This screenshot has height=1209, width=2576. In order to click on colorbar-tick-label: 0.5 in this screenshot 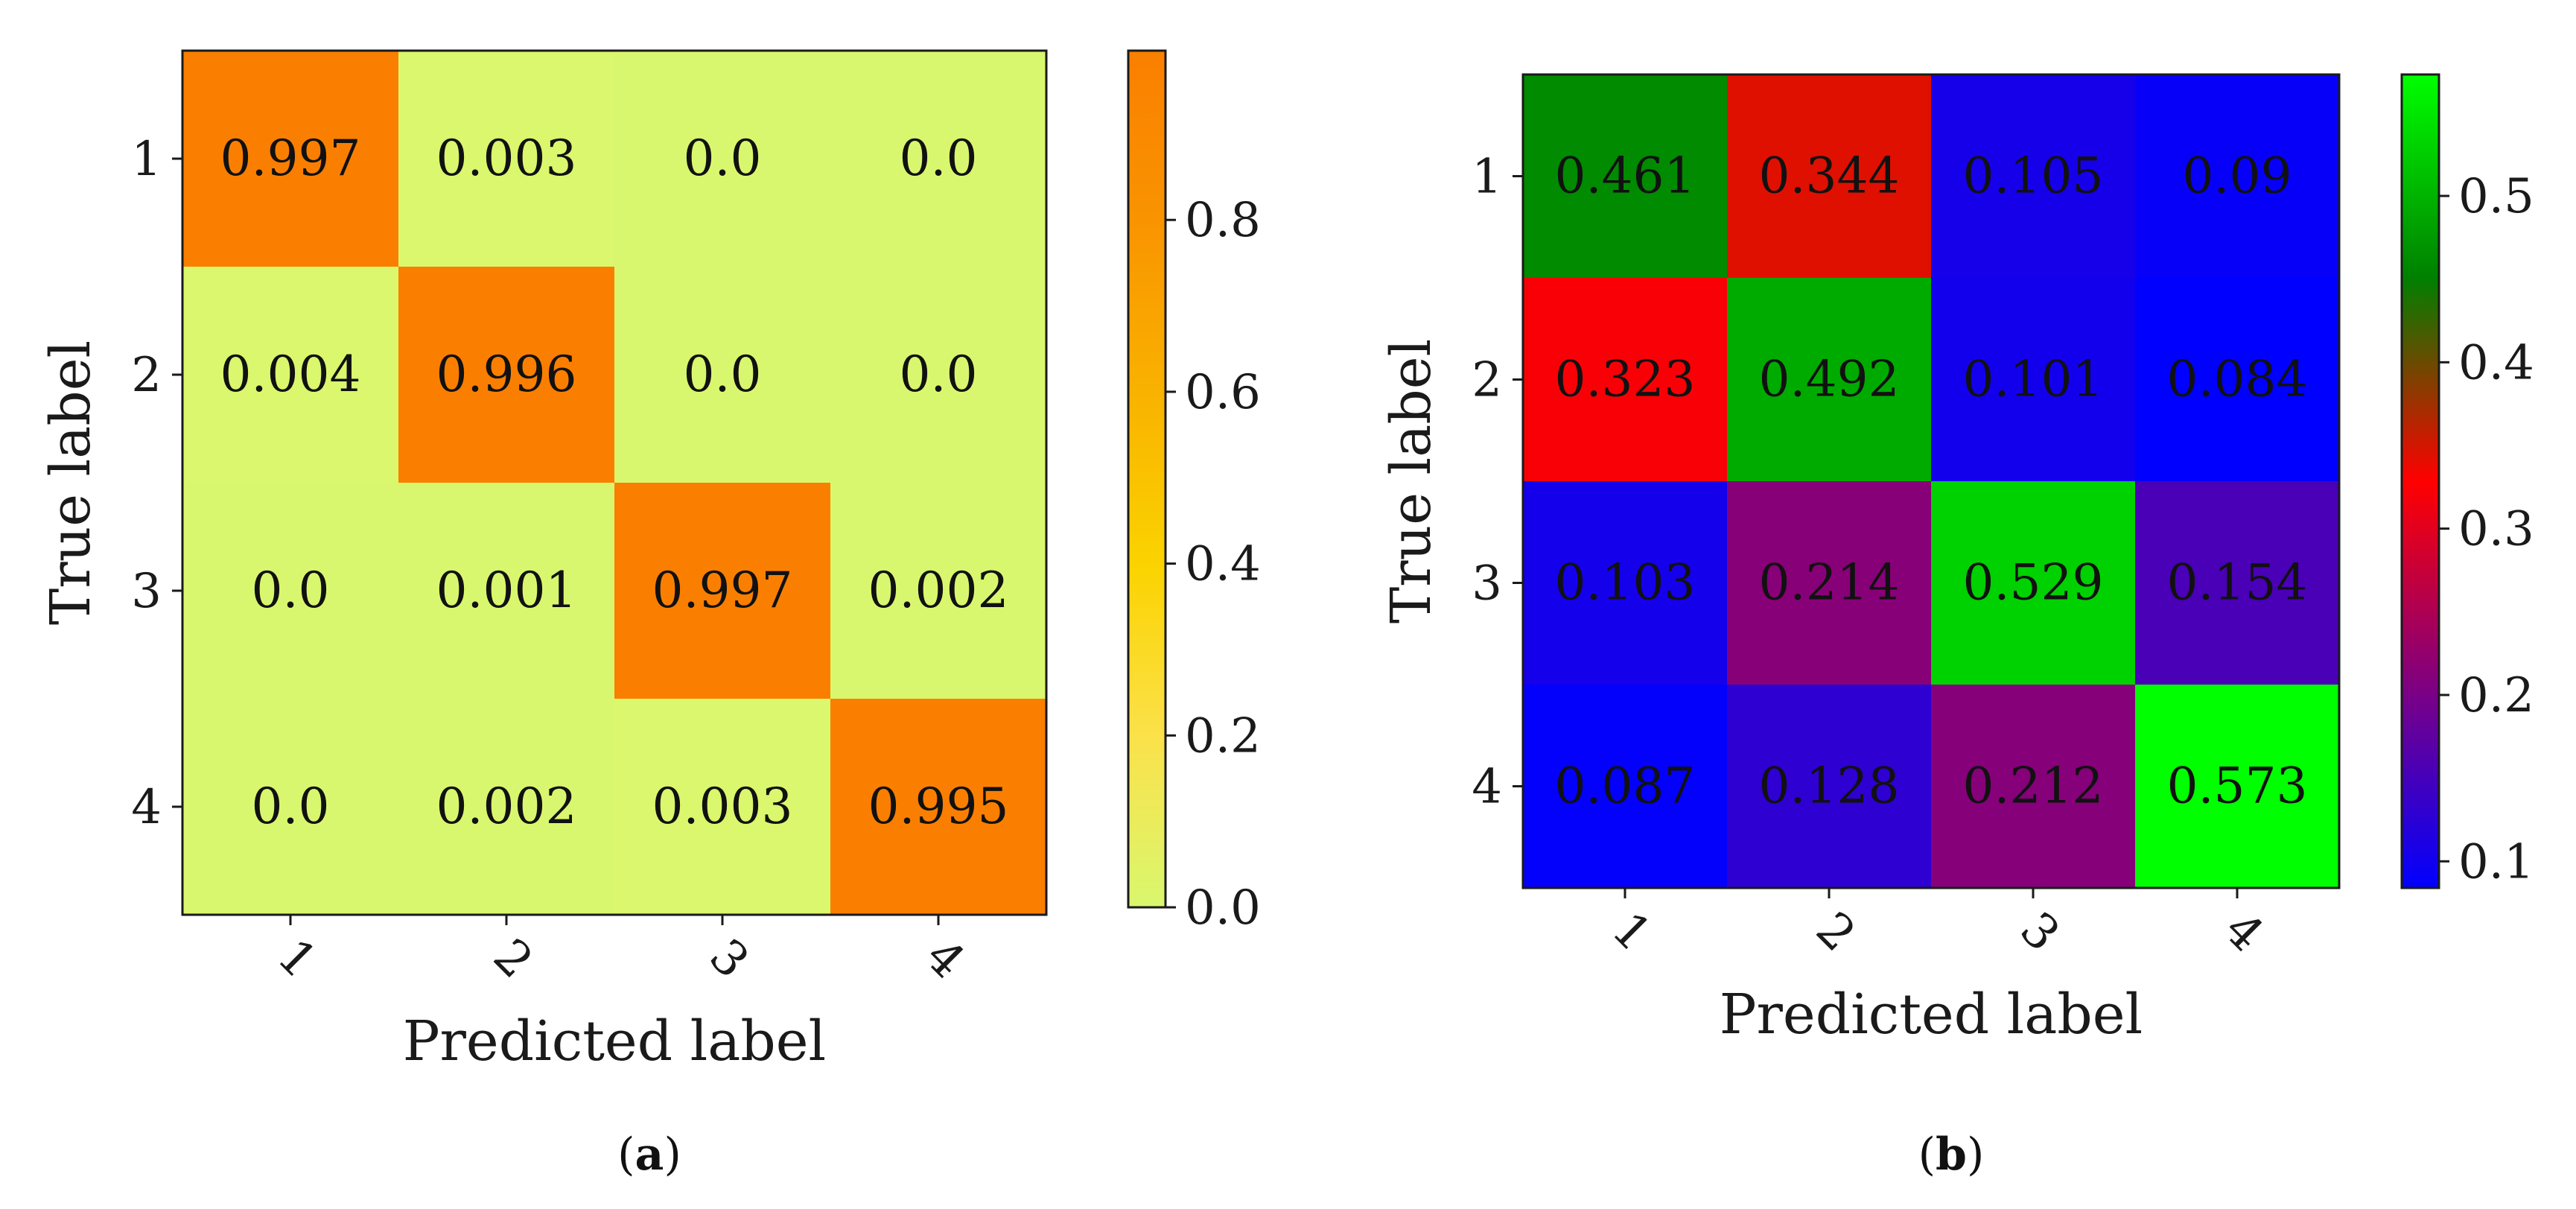, I will do `click(2496, 196)`.